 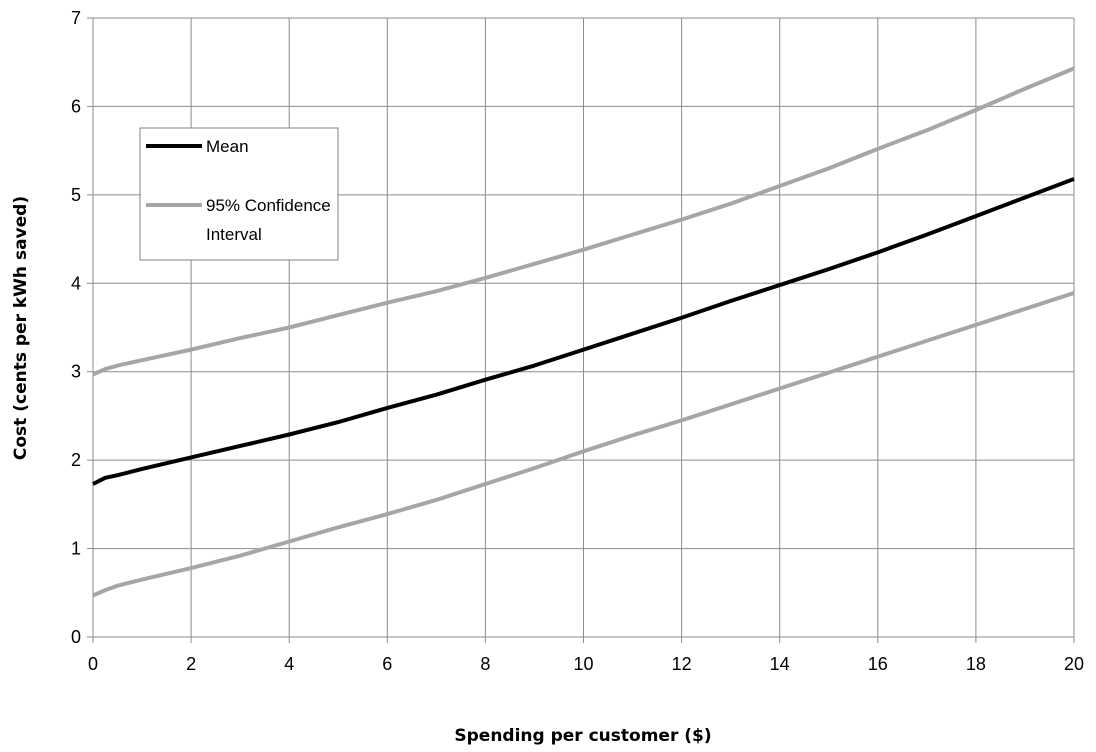 I want to click on y-tick-label: 6, so click(x=76, y=106).